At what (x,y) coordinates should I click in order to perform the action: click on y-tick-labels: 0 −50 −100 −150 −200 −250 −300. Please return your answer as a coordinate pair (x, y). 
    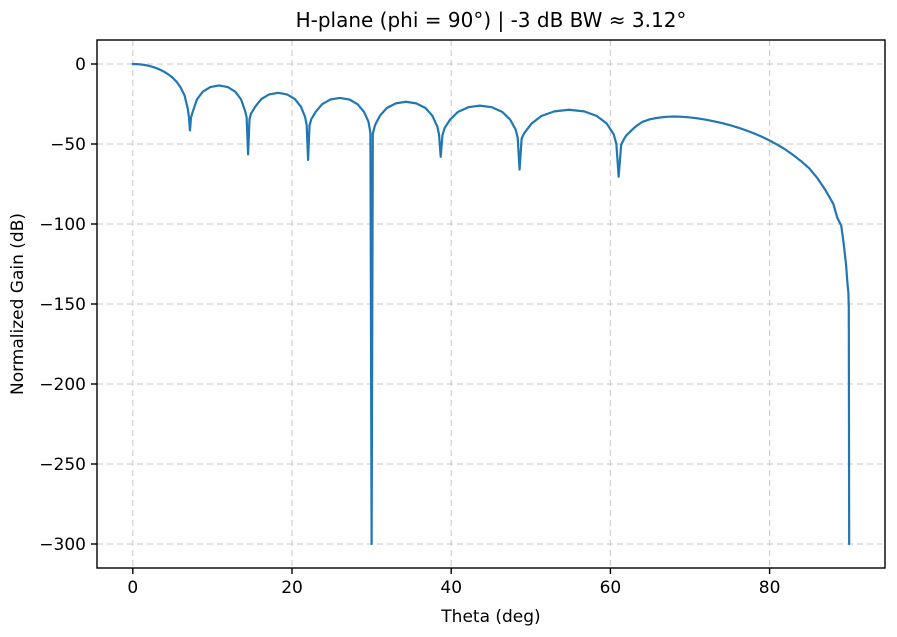
    Looking at the image, I should click on (62, 305).